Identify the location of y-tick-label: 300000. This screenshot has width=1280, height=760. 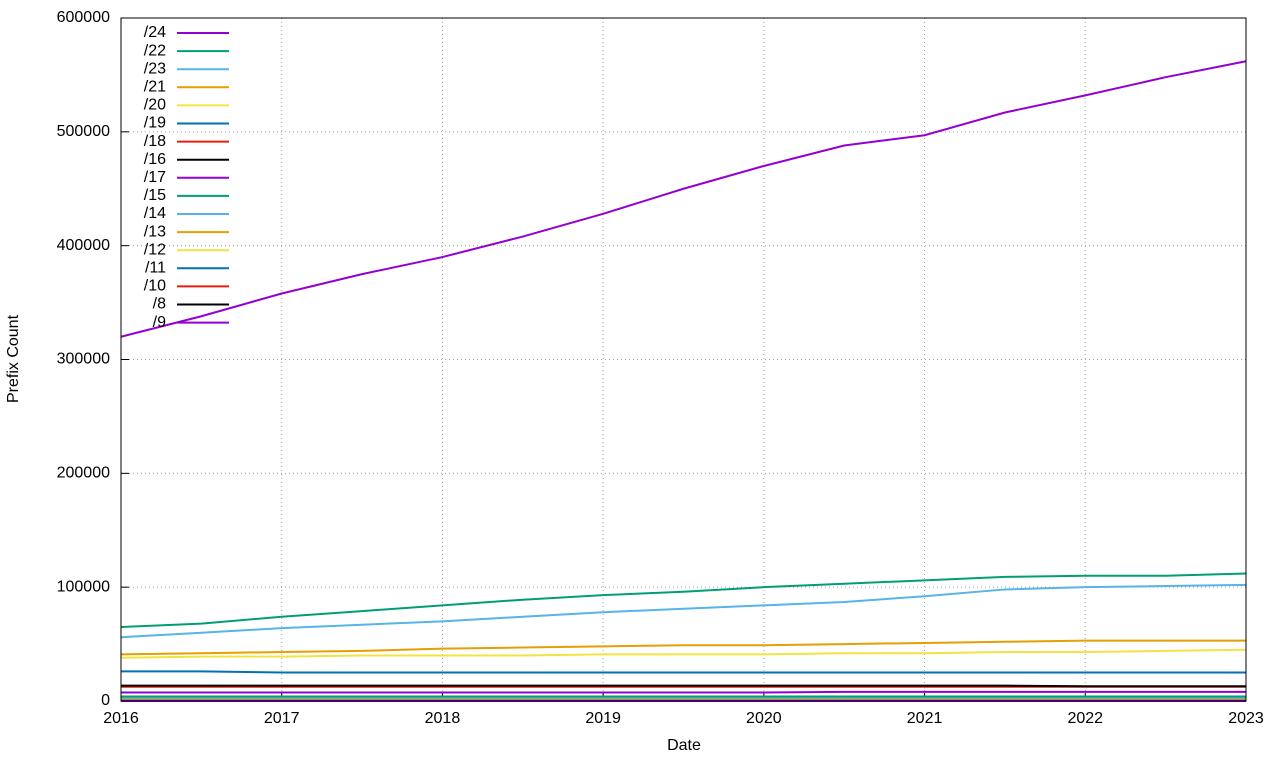
(83, 359).